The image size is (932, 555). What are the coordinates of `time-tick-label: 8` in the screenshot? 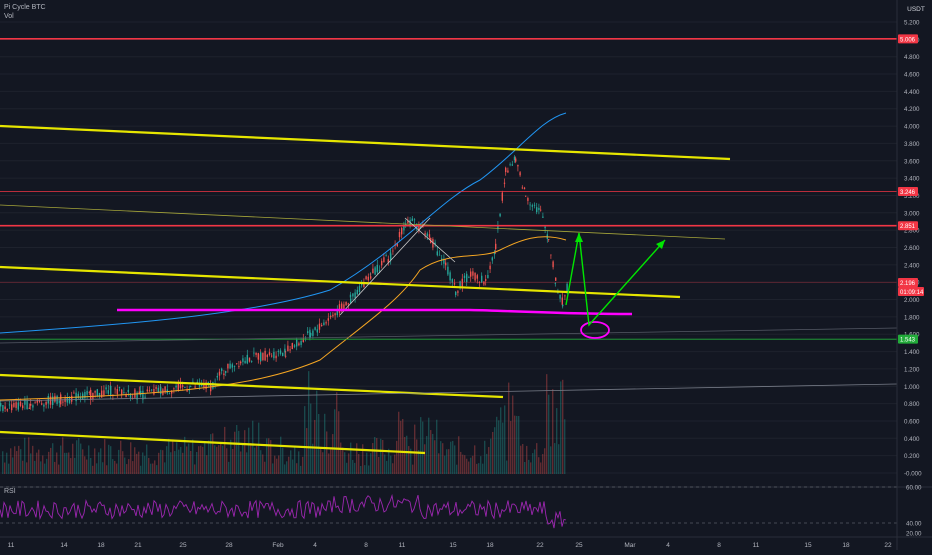 It's located at (719, 545).